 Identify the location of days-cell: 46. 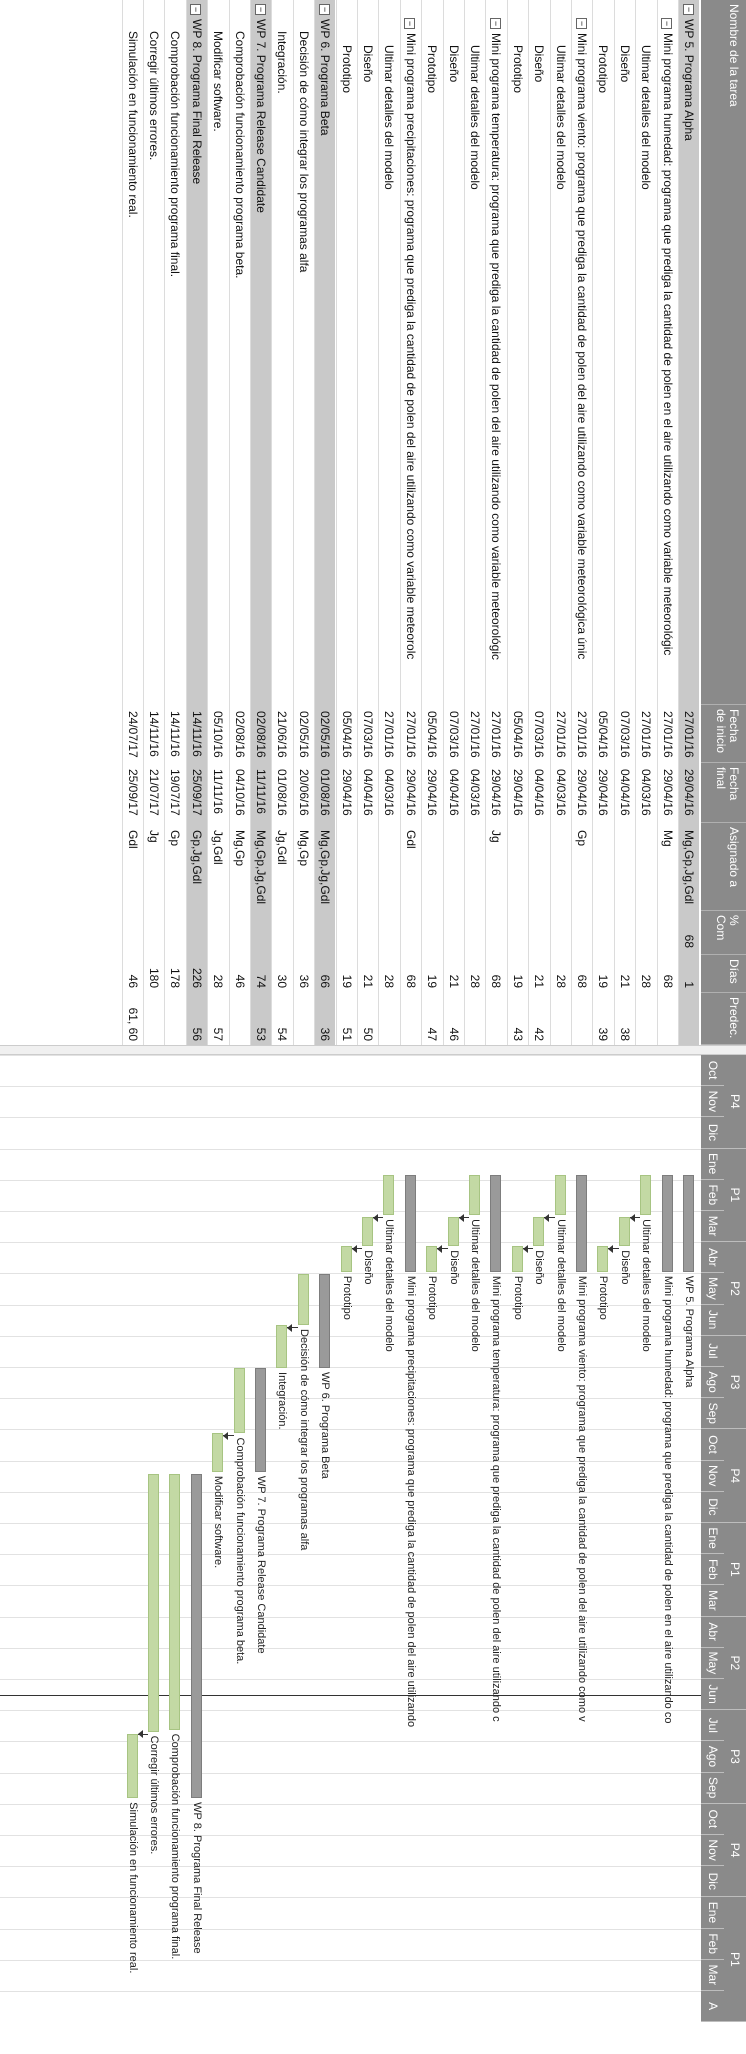
(239, 981).